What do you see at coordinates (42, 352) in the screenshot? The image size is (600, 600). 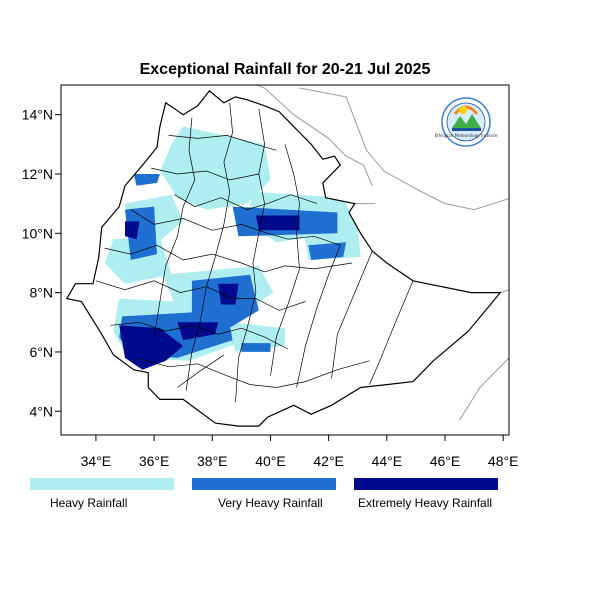 I see `y-tick-label: 6°N` at bounding box center [42, 352].